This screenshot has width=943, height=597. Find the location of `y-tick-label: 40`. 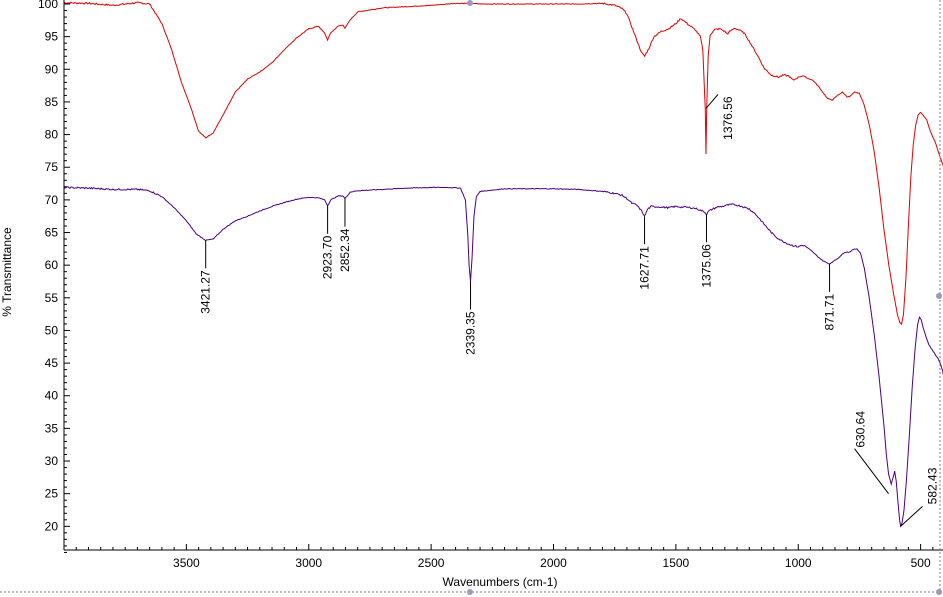

y-tick-label: 40 is located at coordinates (52, 396).